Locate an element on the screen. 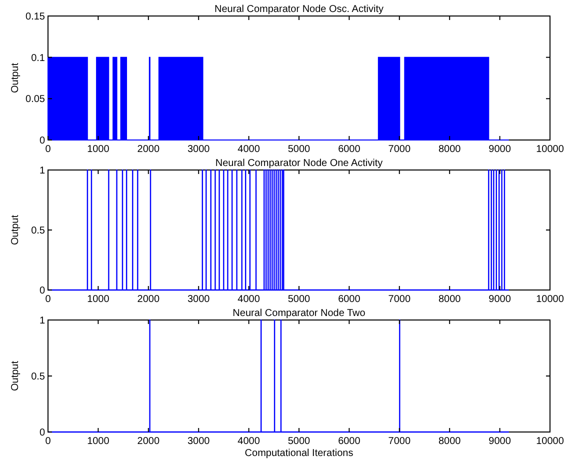 This screenshot has height=465, width=580. x-axis-title: Computational Iterations is located at coordinates (299, 453).